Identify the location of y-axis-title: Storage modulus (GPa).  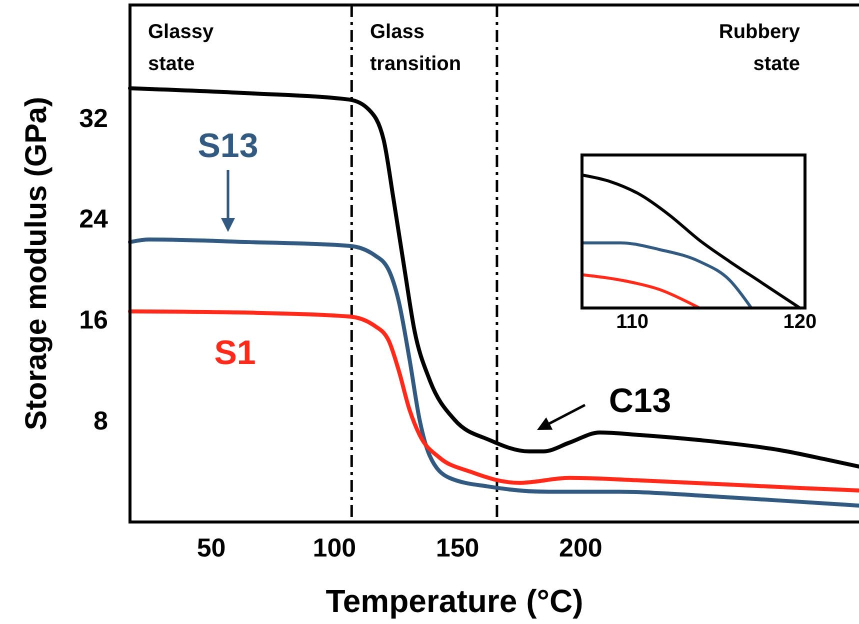
(36, 263).